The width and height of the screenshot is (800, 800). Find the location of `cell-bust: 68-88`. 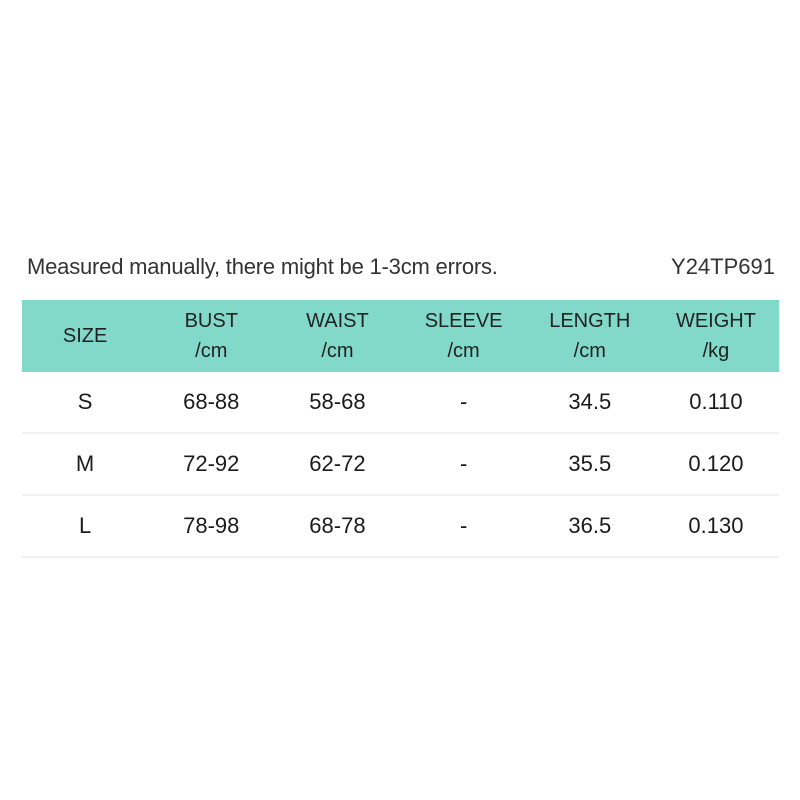

cell-bust: 68-88 is located at coordinates (211, 401).